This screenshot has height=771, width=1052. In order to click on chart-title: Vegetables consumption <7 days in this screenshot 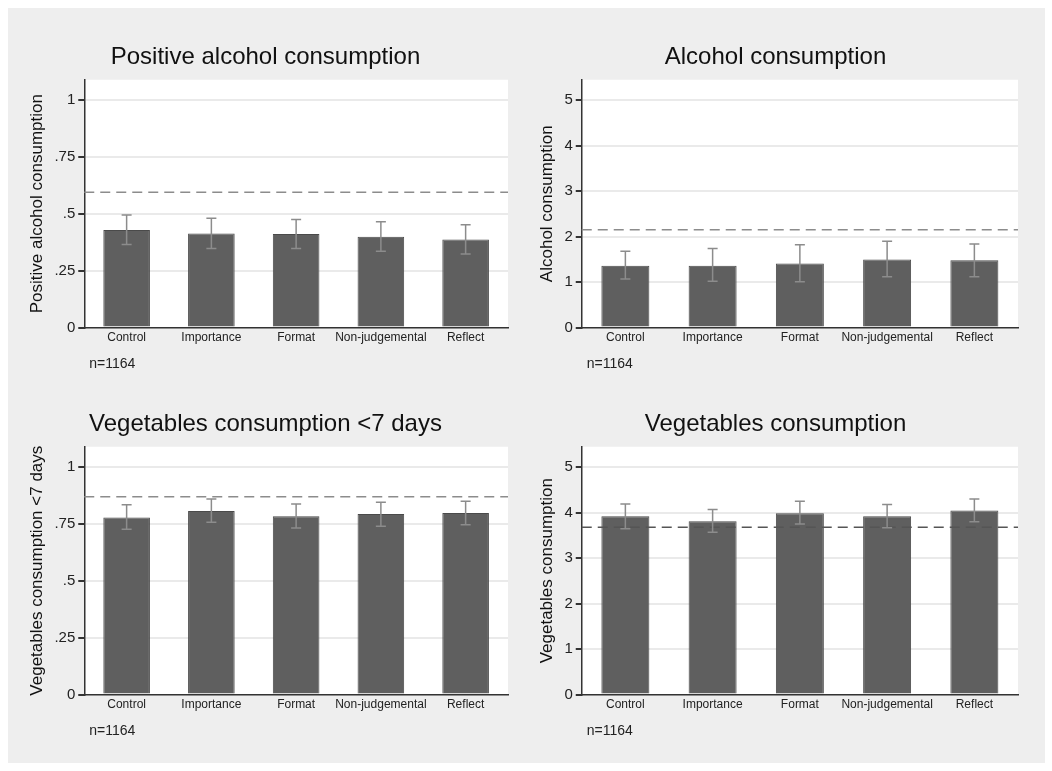, I will do `click(265, 423)`.